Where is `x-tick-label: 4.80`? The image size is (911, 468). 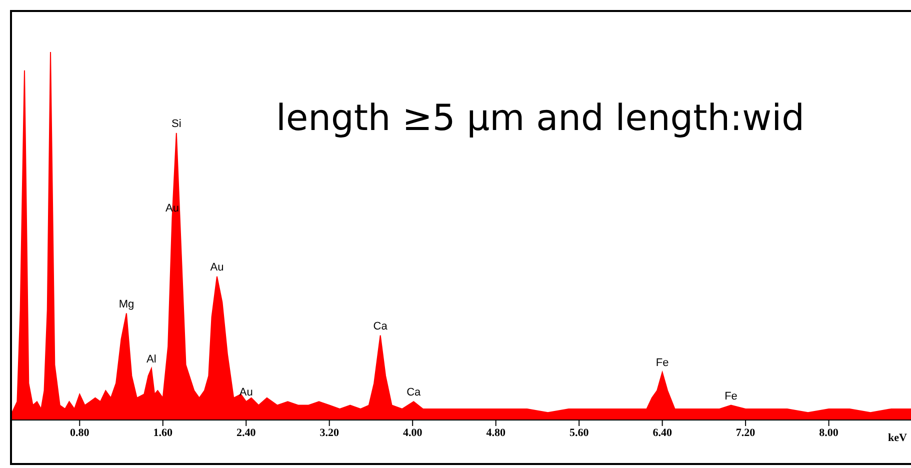
x-tick-label: 4.80 is located at coordinates (496, 432).